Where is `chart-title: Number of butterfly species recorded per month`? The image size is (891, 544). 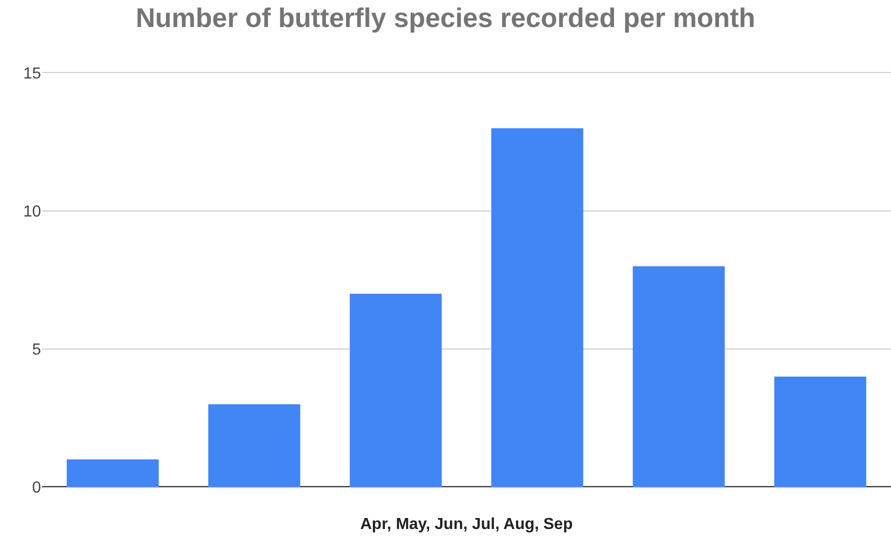 chart-title: Number of butterfly species recorded per month is located at coordinates (446, 18).